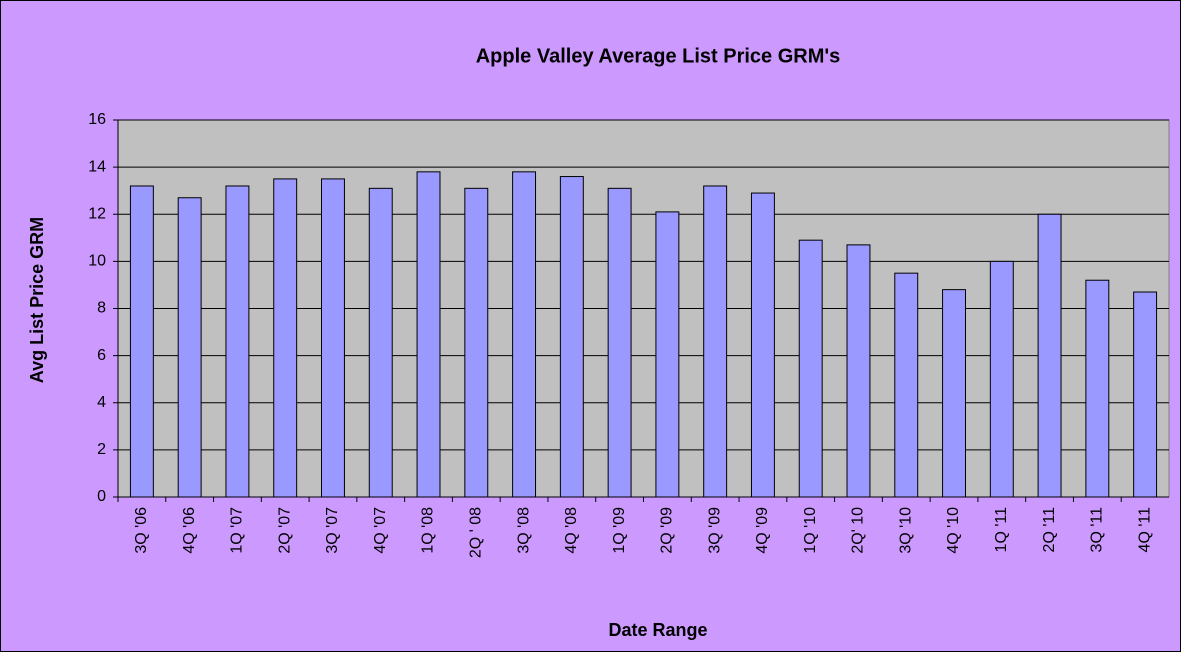 This screenshot has width=1181, height=652. I want to click on x-tick-label: 3Q '09, so click(714, 530).